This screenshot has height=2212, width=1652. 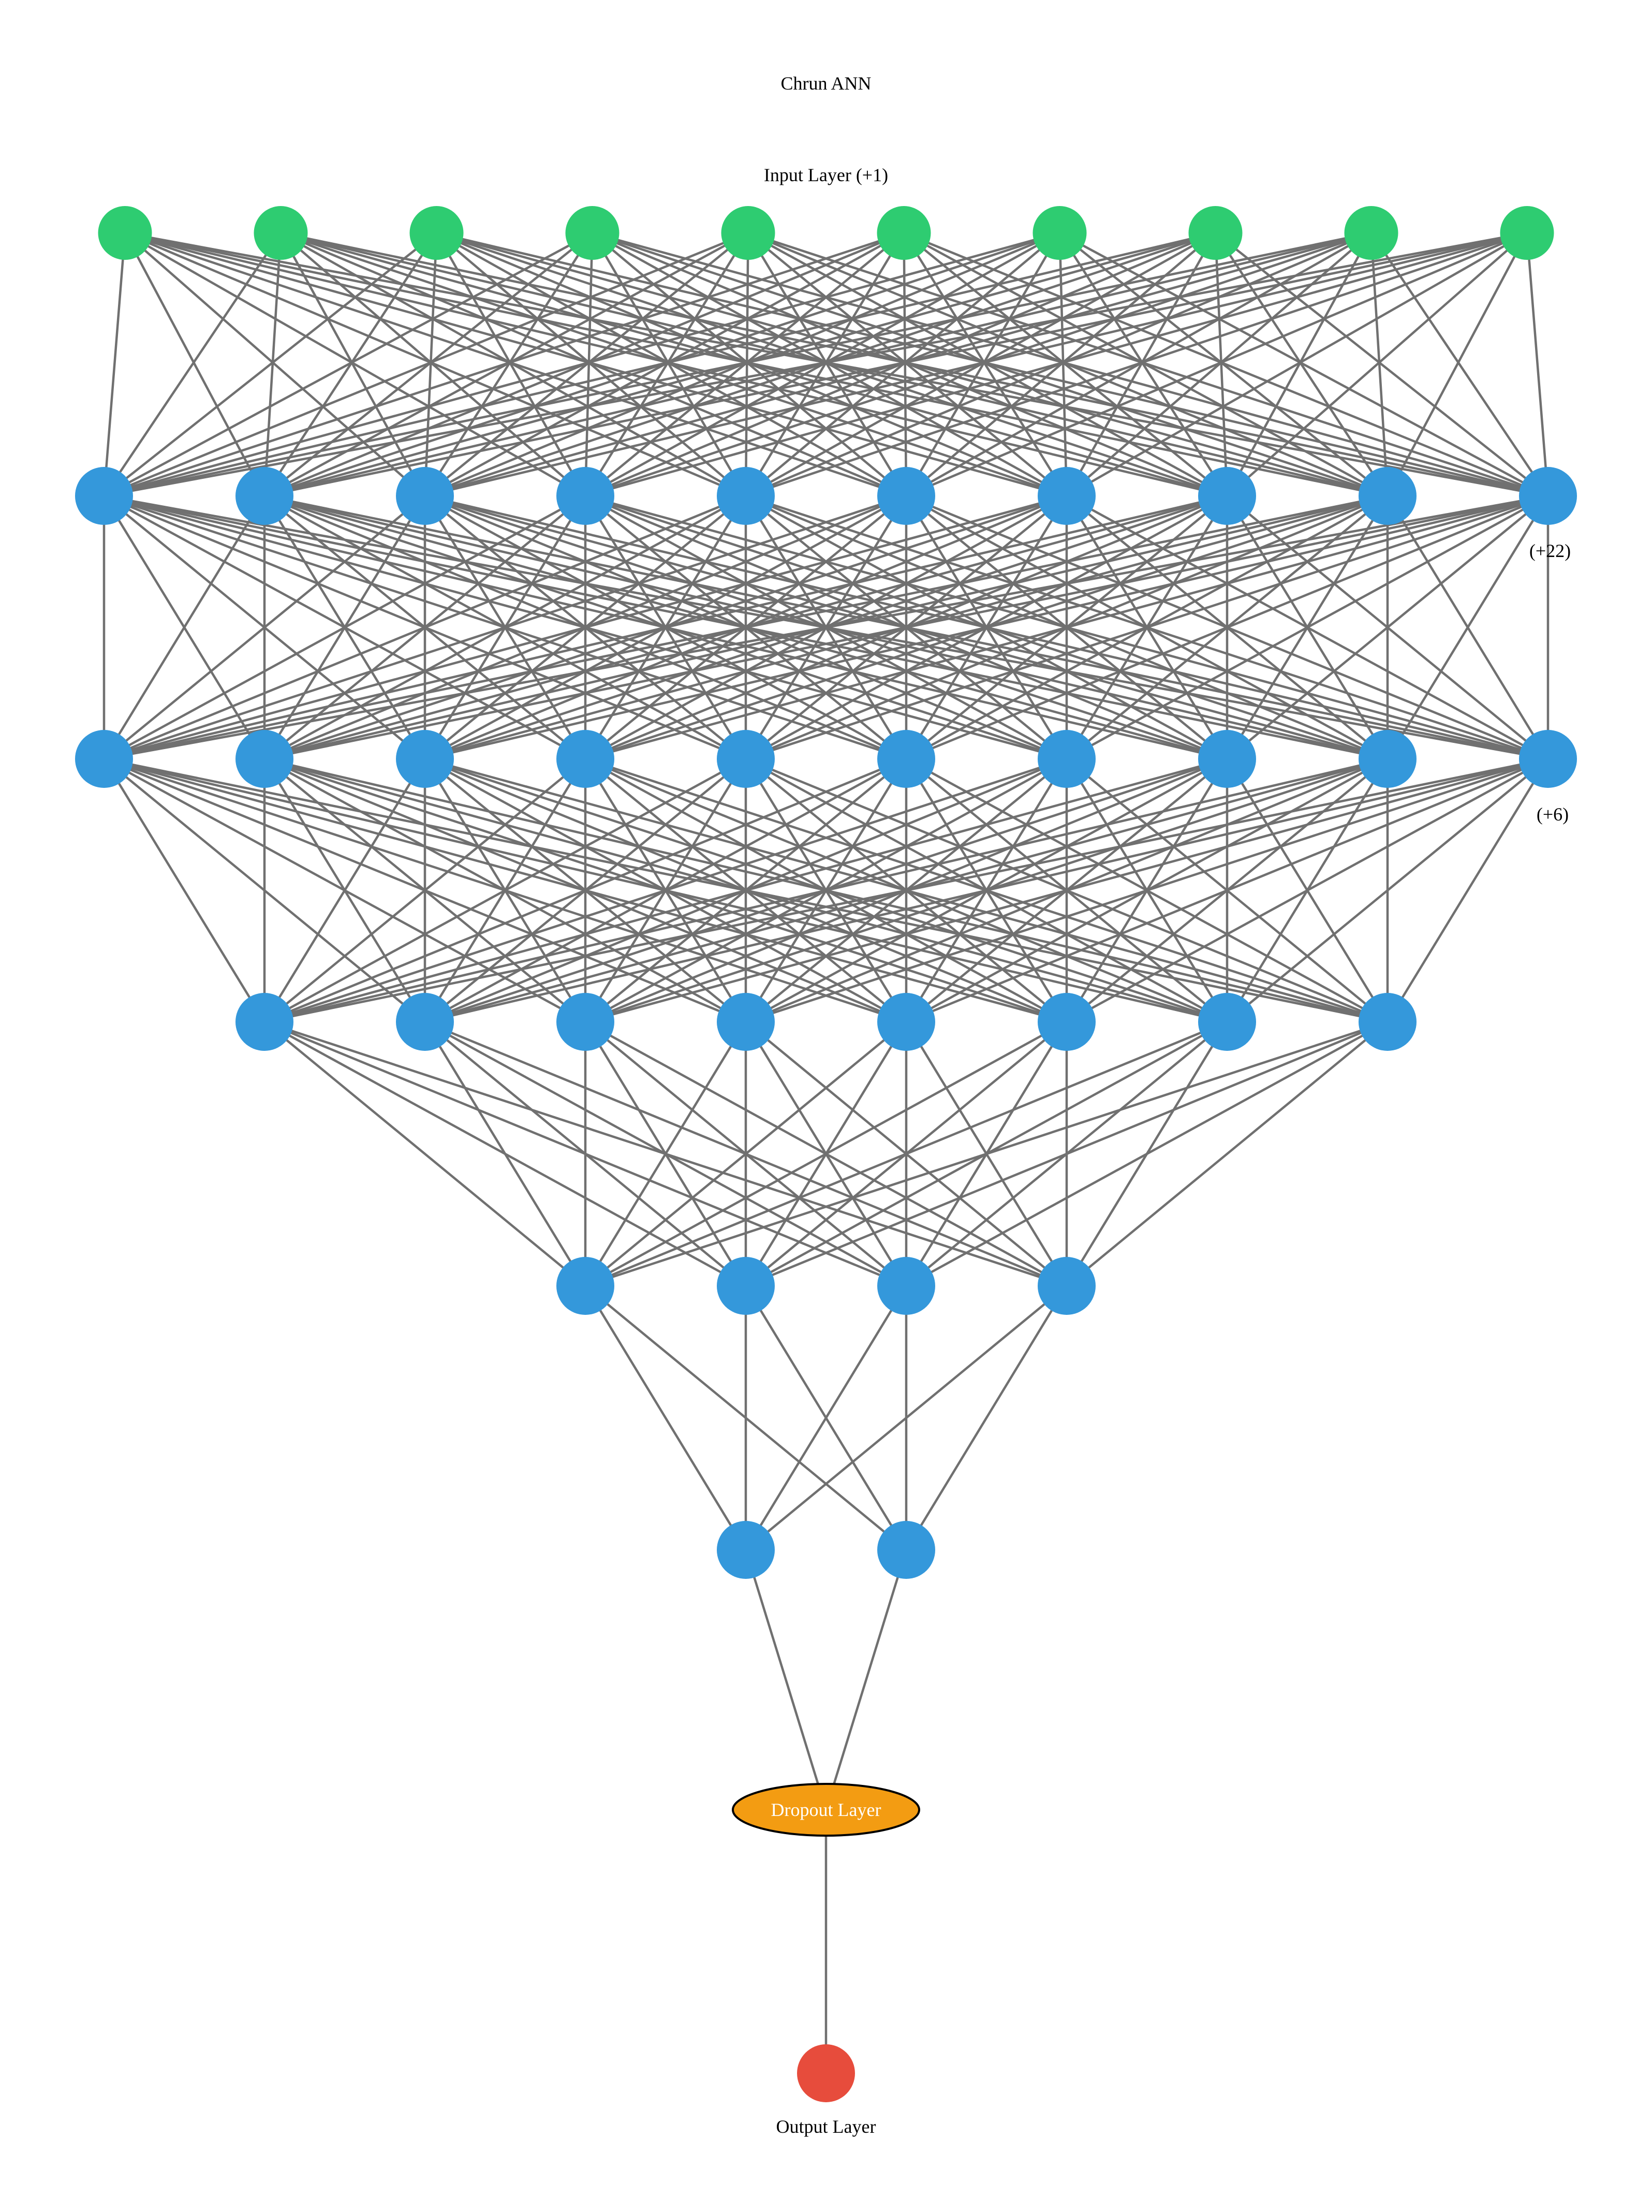 I want to click on edge-l3-n3-to-l4-n0, so click(x=666, y=1154).